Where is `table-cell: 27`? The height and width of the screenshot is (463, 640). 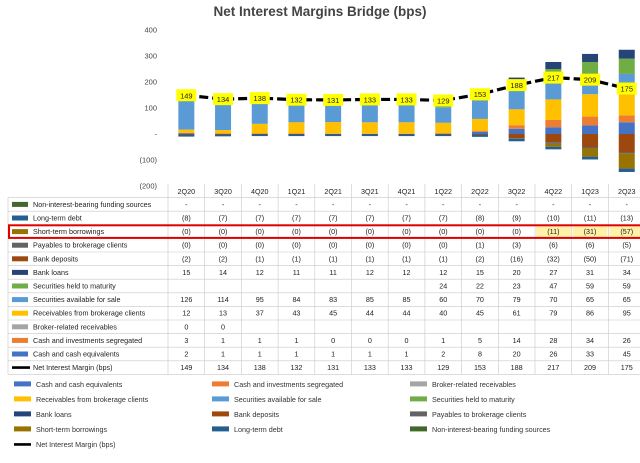
table-cell: 27 is located at coordinates (553, 272).